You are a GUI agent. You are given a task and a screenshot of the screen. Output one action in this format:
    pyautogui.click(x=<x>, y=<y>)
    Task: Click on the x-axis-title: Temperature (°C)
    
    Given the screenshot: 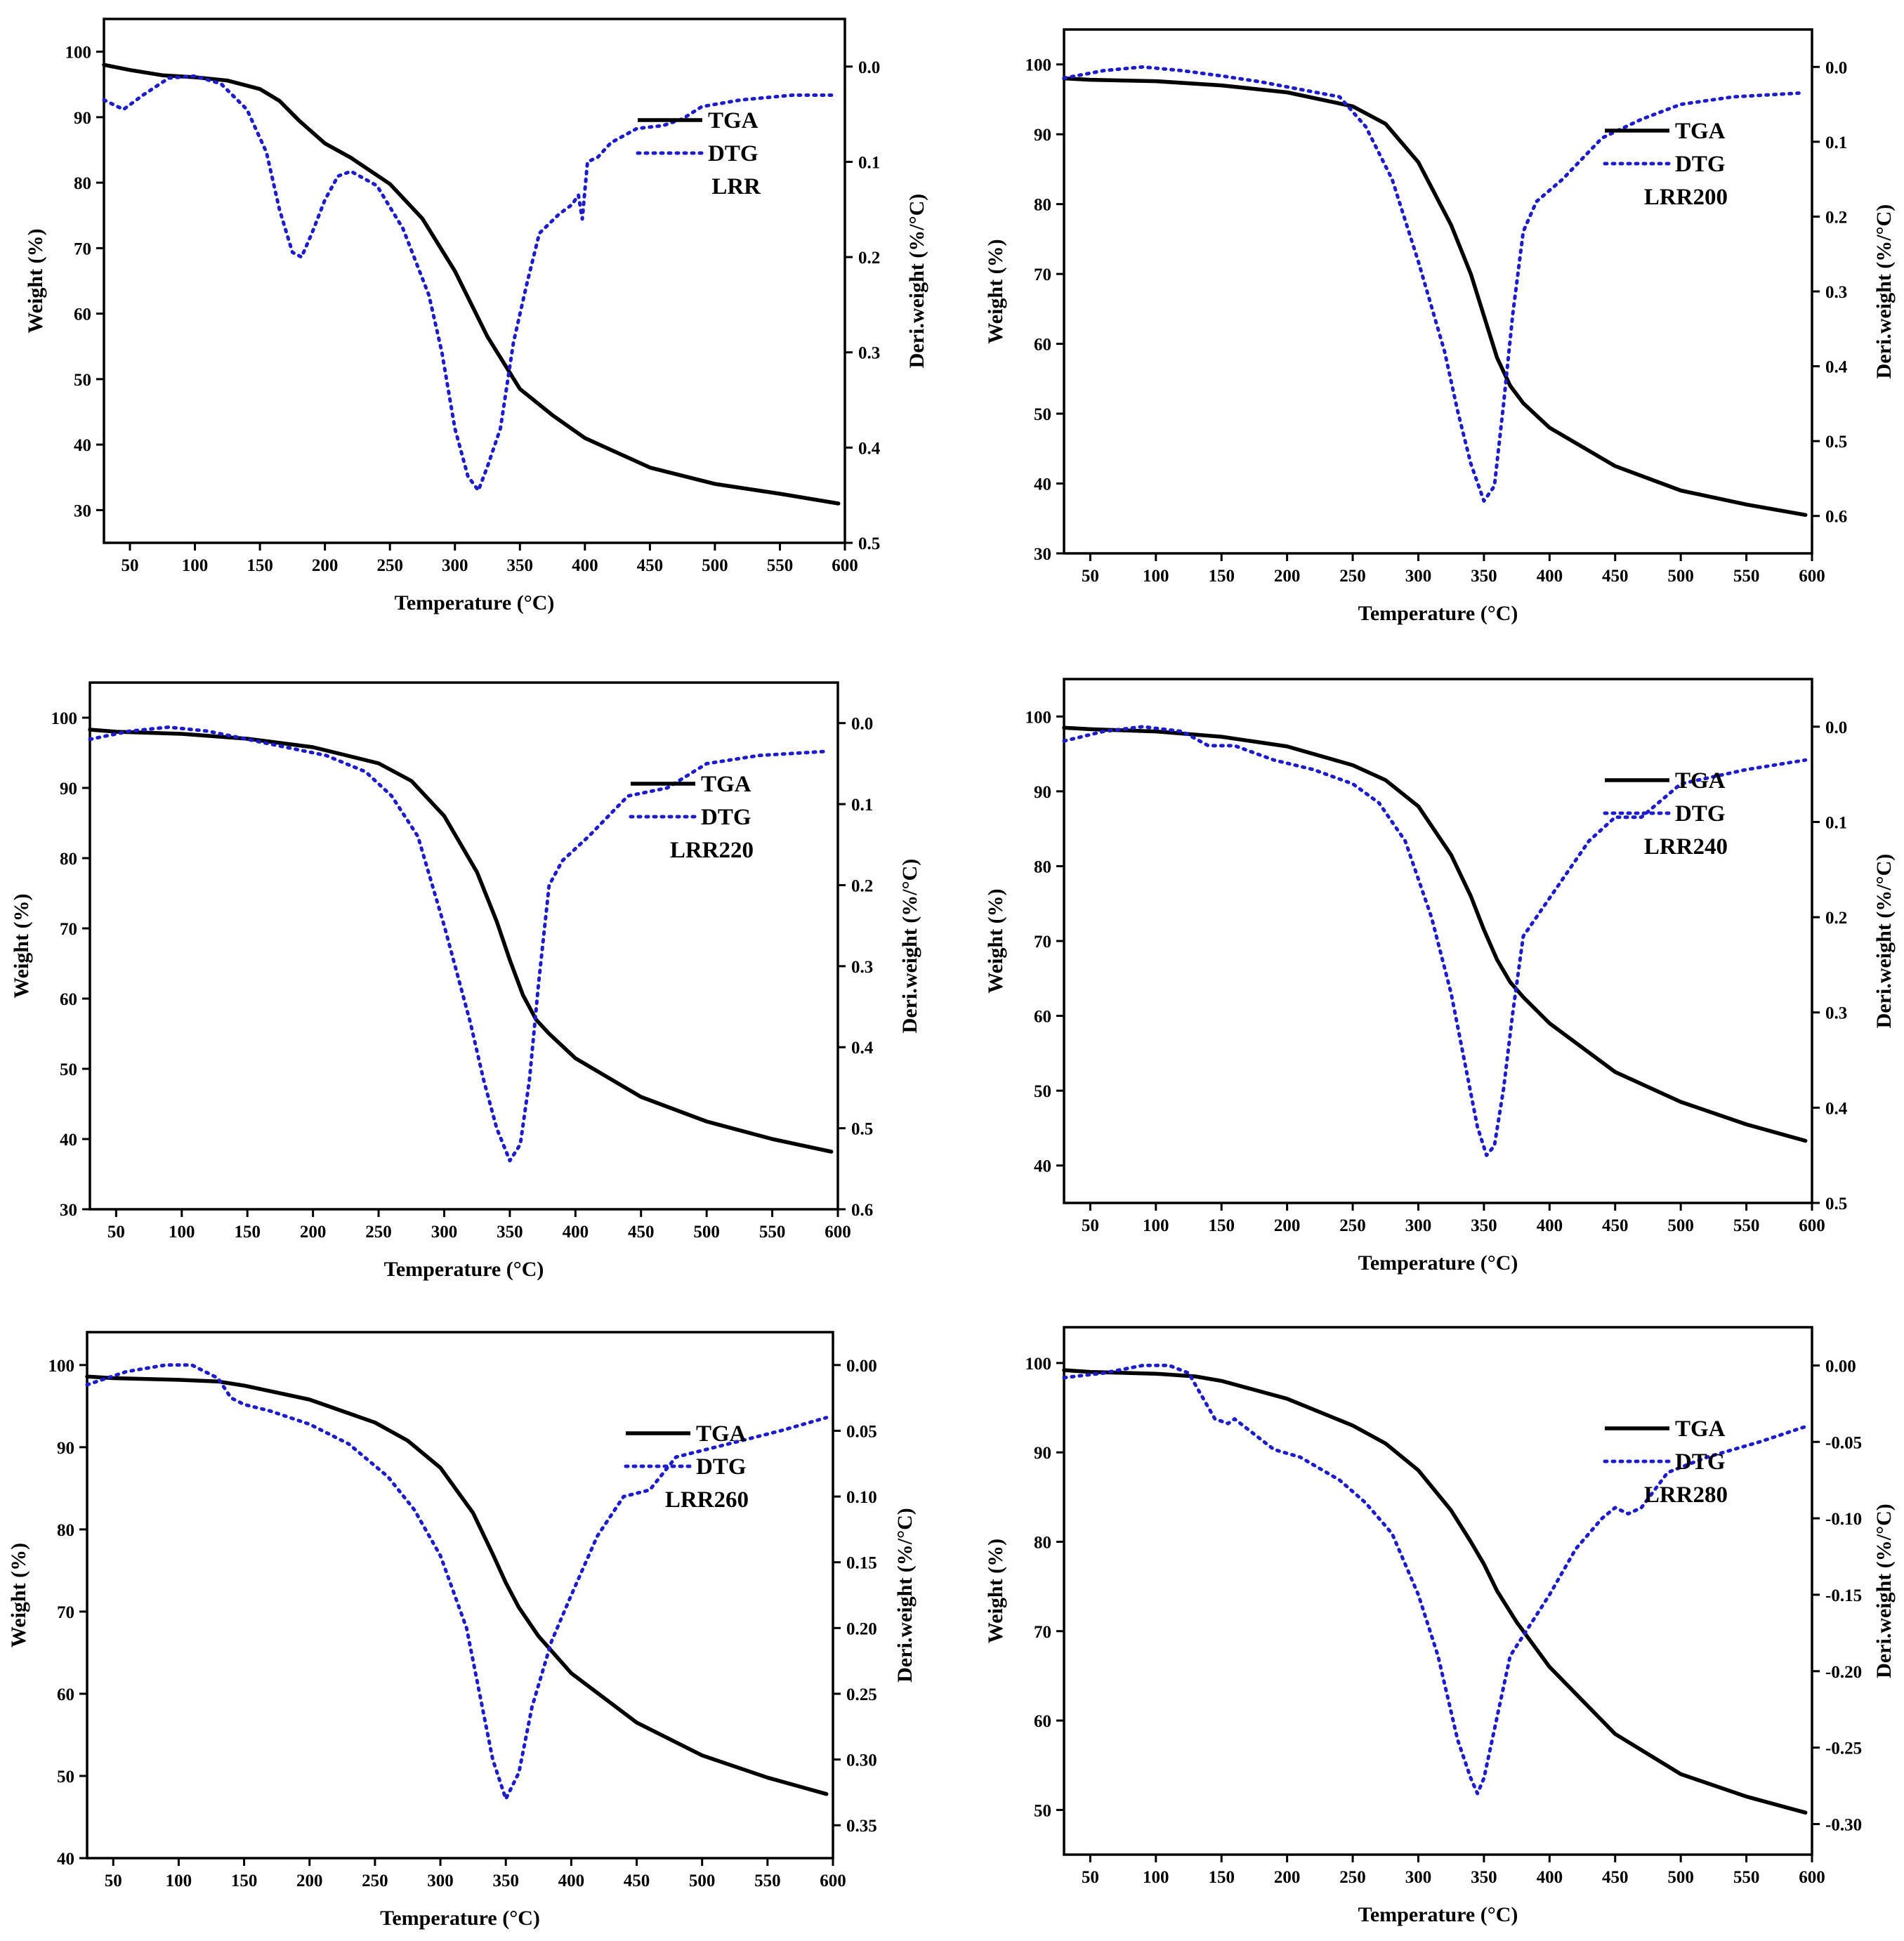 What is the action you would take?
    pyautogui.click(x=1438, y=613)
    